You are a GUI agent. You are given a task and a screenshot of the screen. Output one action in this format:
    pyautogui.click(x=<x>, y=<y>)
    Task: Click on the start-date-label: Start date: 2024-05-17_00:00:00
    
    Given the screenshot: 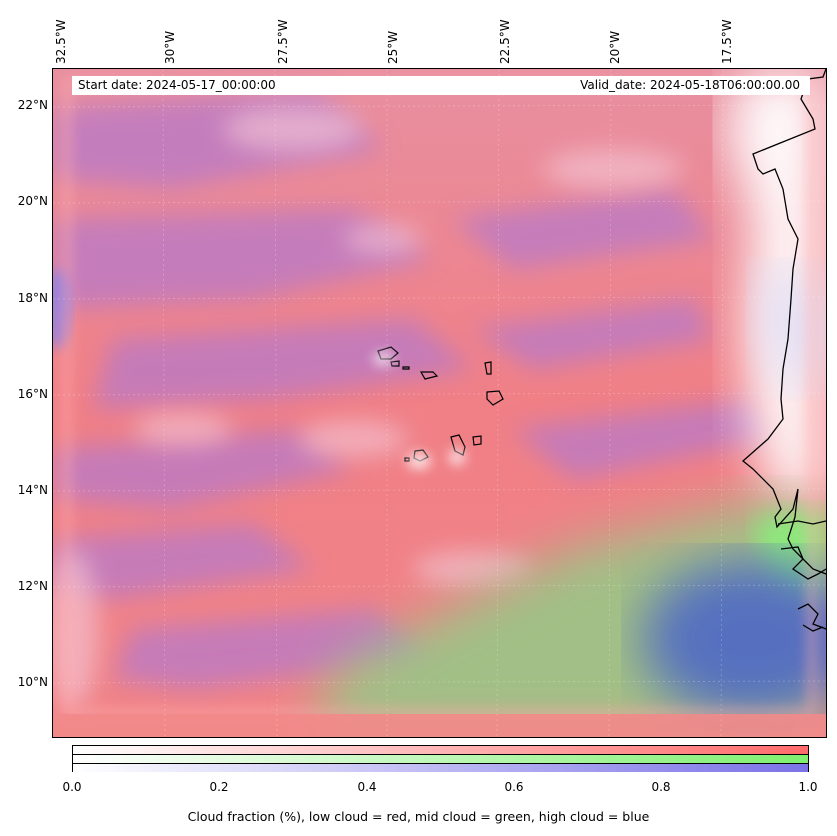 What is the action you would take?
    pyautogui.click(x=177, y=85)
    